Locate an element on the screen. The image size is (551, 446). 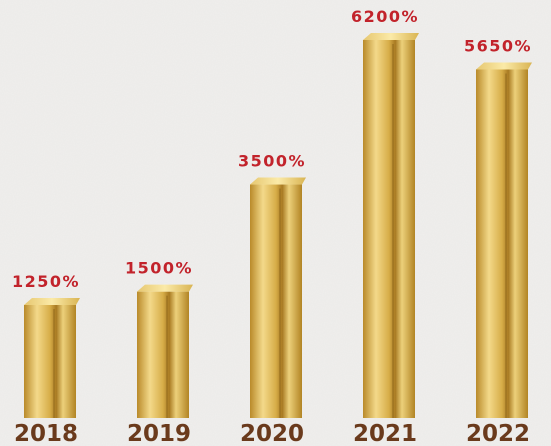
x-tick-label: 2022 is located at coordinates (498, 433).